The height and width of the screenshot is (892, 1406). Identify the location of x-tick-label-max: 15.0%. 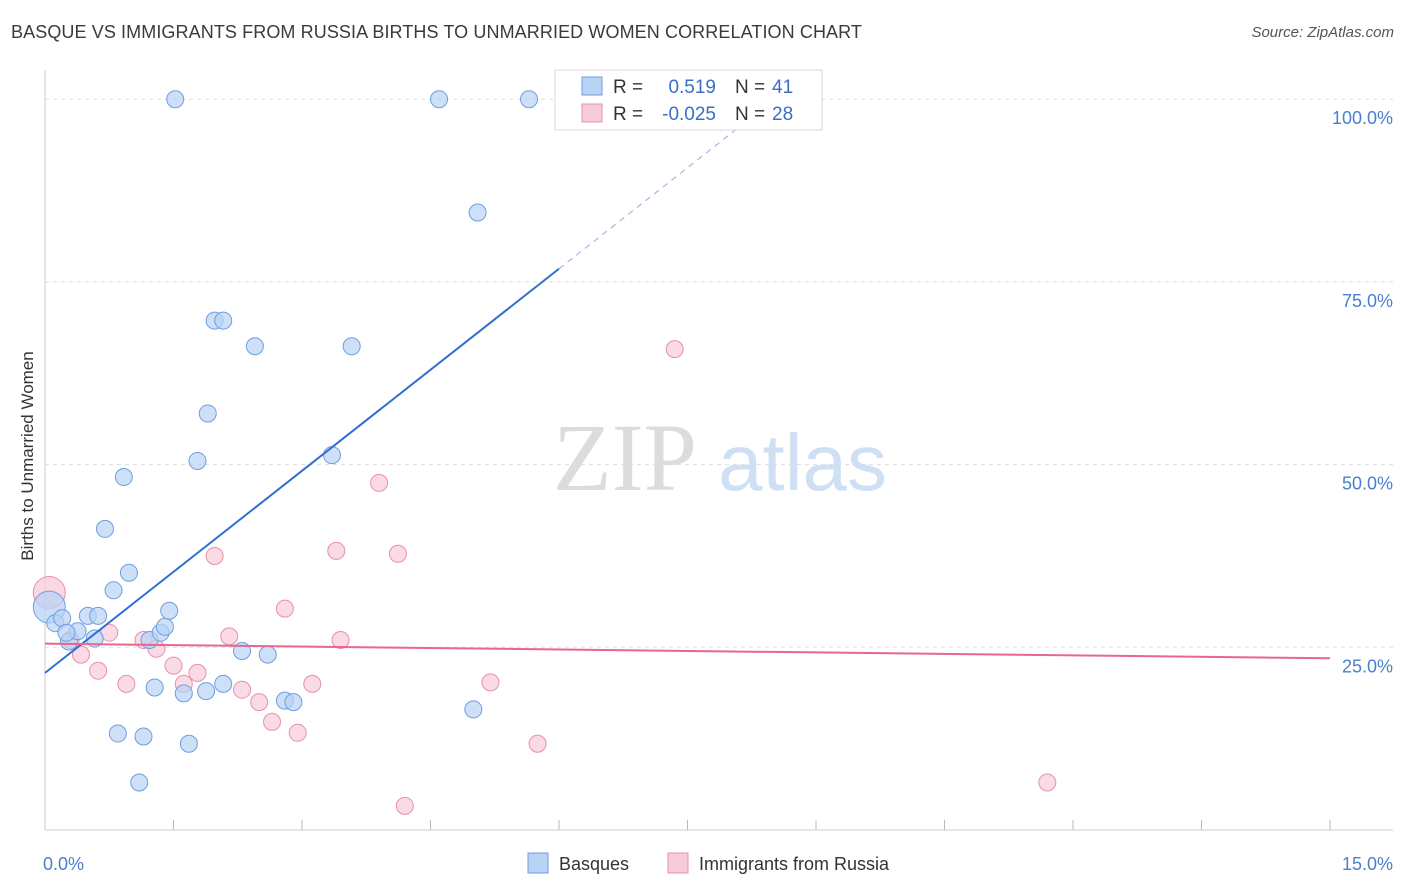
(1367, 864).